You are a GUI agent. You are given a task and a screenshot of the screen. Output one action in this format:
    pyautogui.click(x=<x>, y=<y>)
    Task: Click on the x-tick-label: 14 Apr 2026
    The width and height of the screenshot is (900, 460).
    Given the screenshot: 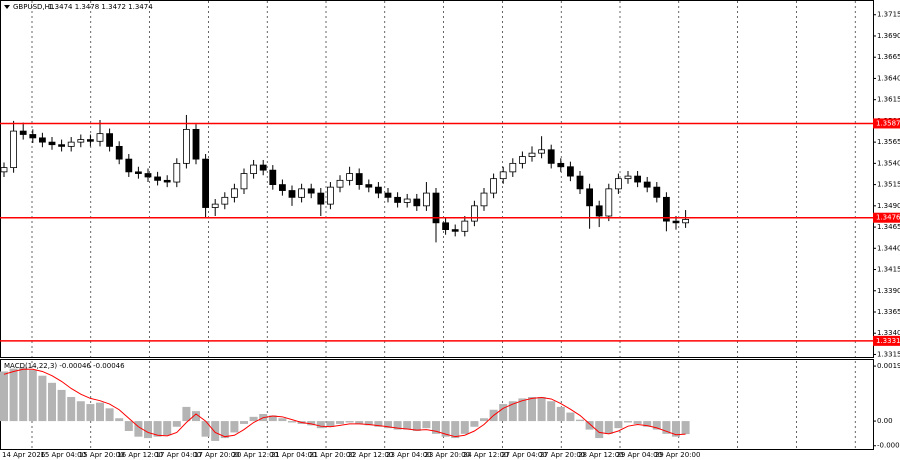 What is the action you would take?
    pyautogui.click(x=24, y=455)
    